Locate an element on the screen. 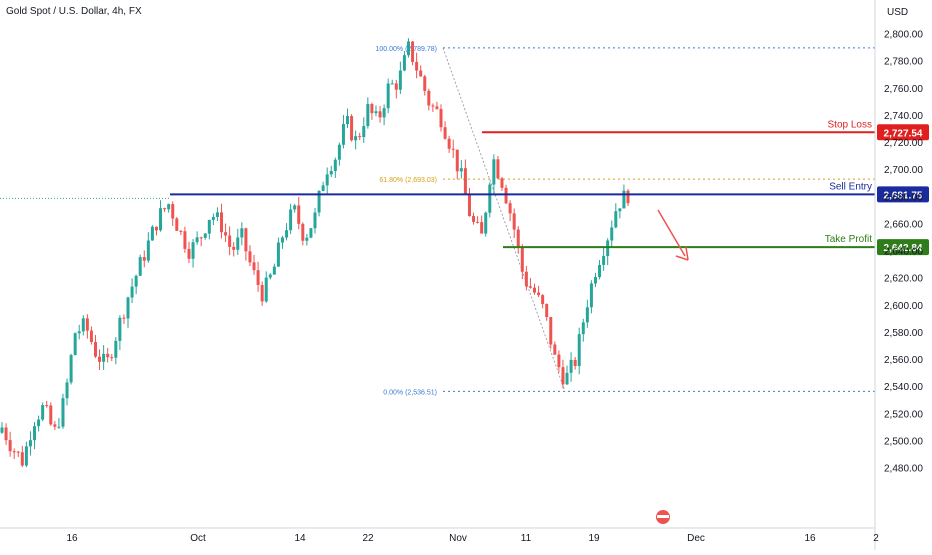 This screenshot has height=555, width=932. event-icon-stripe is located at coordinates (663, 516).